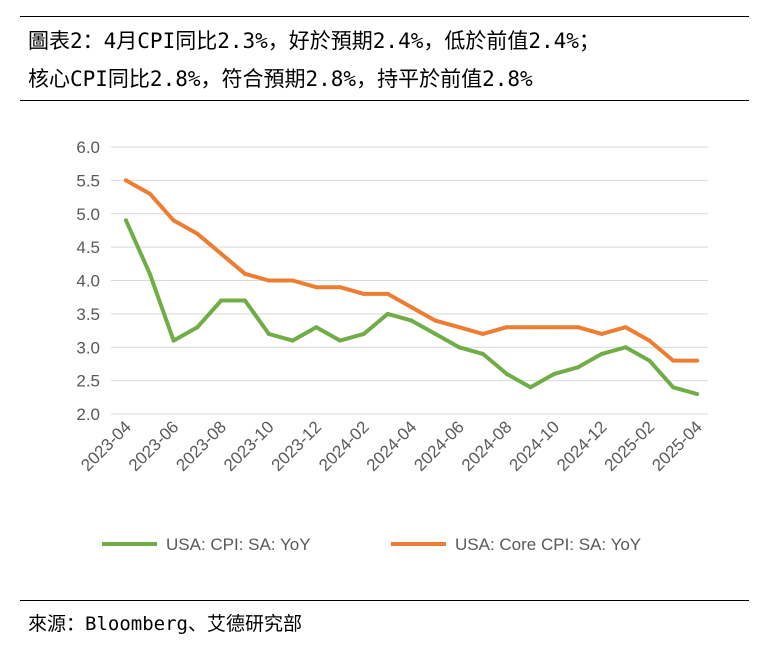  Describe the element at coordinates (201, 446) in the screenshot. I see `x-tick-label: 2023-08` at that location.